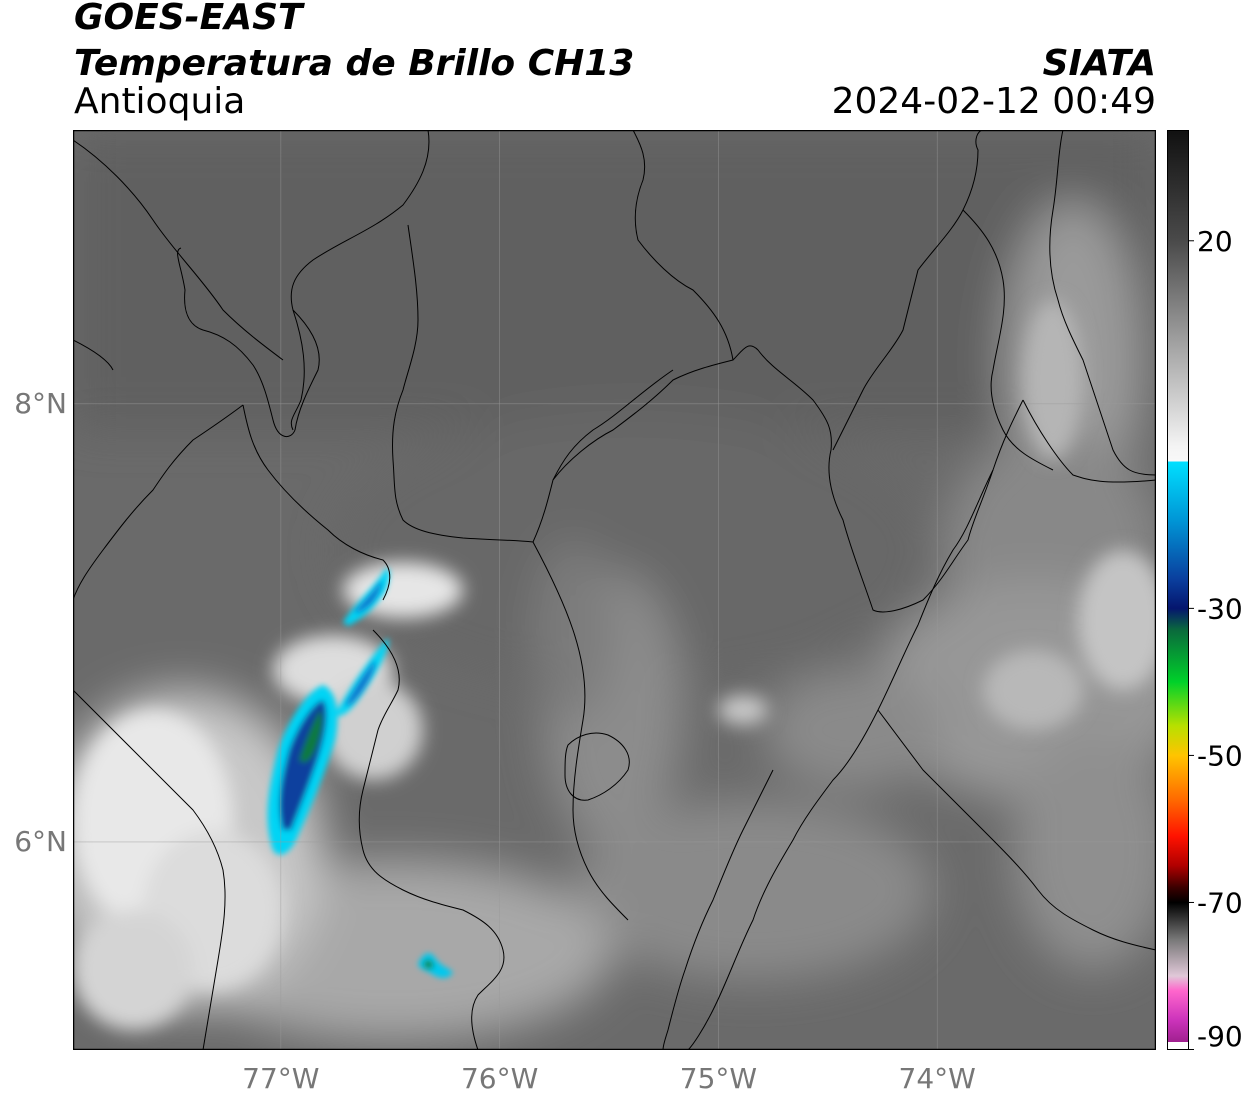  I want to click on cold-cloud-south, so click(435, 965).